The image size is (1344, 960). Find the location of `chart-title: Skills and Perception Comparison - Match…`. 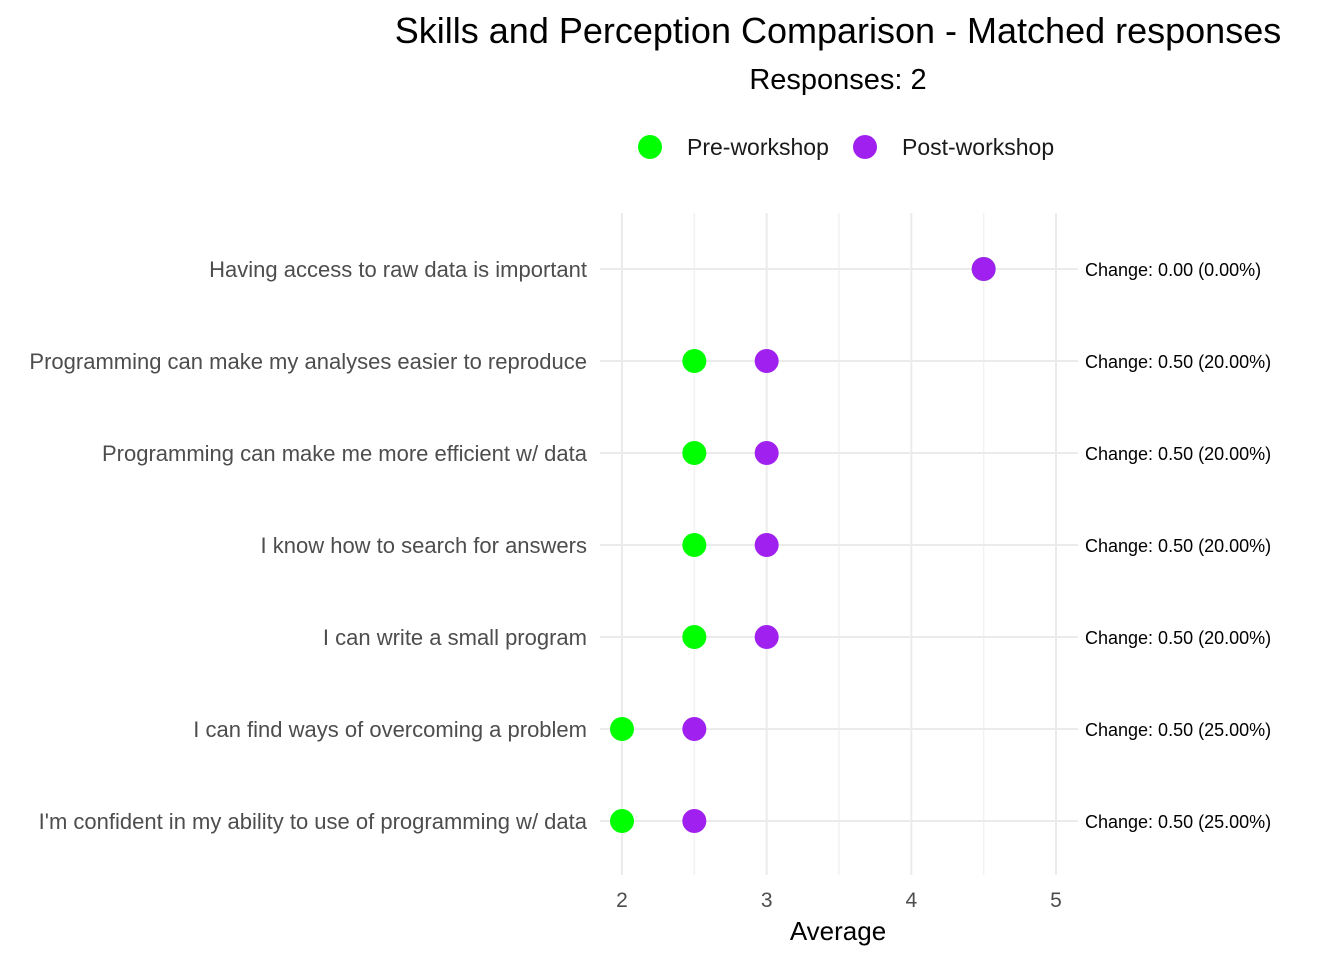

chart-title: Skills and Perception Comparison - Match… is located at coordinates (838, 30).